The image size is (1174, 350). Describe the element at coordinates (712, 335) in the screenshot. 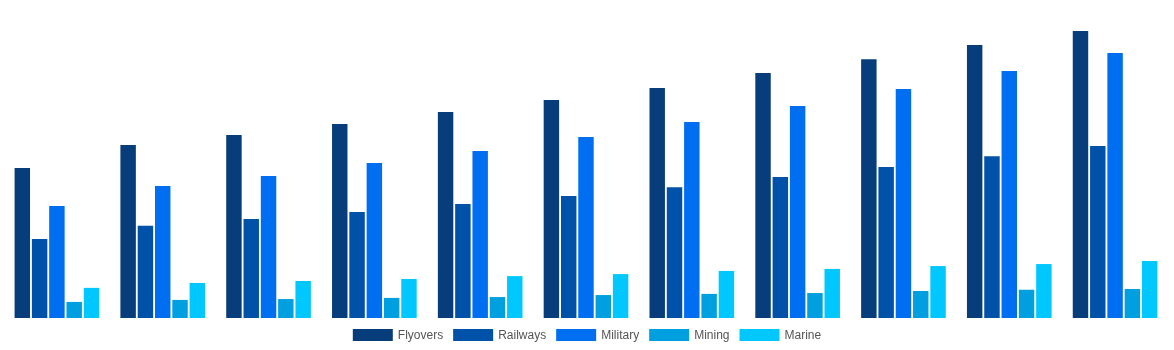

I see `legend-label: Mining` at that location.